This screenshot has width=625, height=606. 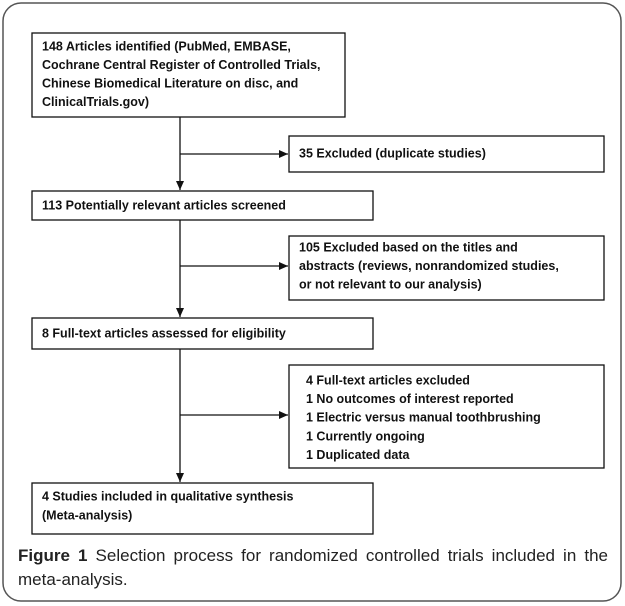 What do you see at coordinates (166, 46) in the screenshot?
I see `box-text: 148 Articles identified (PubMed, EMBASE,` at bounding box center [166, 46].